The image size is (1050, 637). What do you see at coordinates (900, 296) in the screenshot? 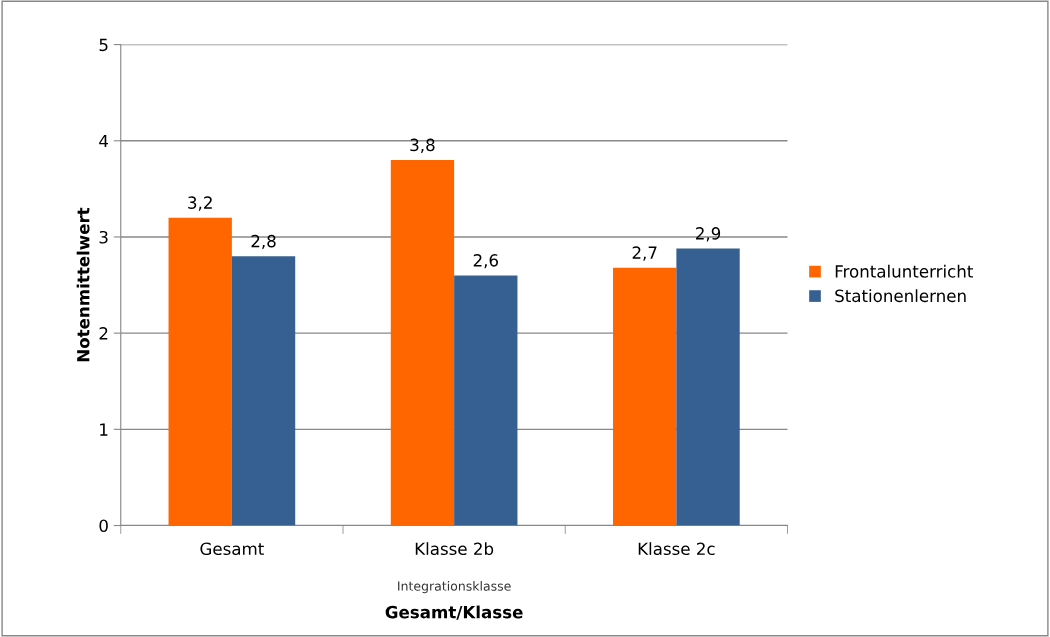
I see `legend-label: Stationenlernen` at bounding box center [900, 296].